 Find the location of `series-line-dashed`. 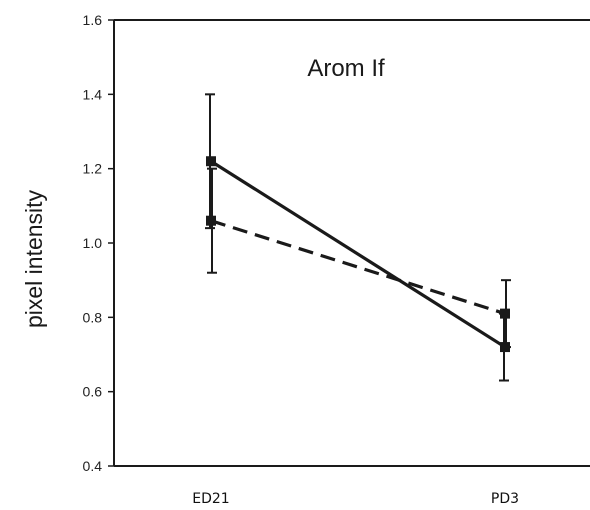

series-line-dashed is located at coordinates (358, 267).